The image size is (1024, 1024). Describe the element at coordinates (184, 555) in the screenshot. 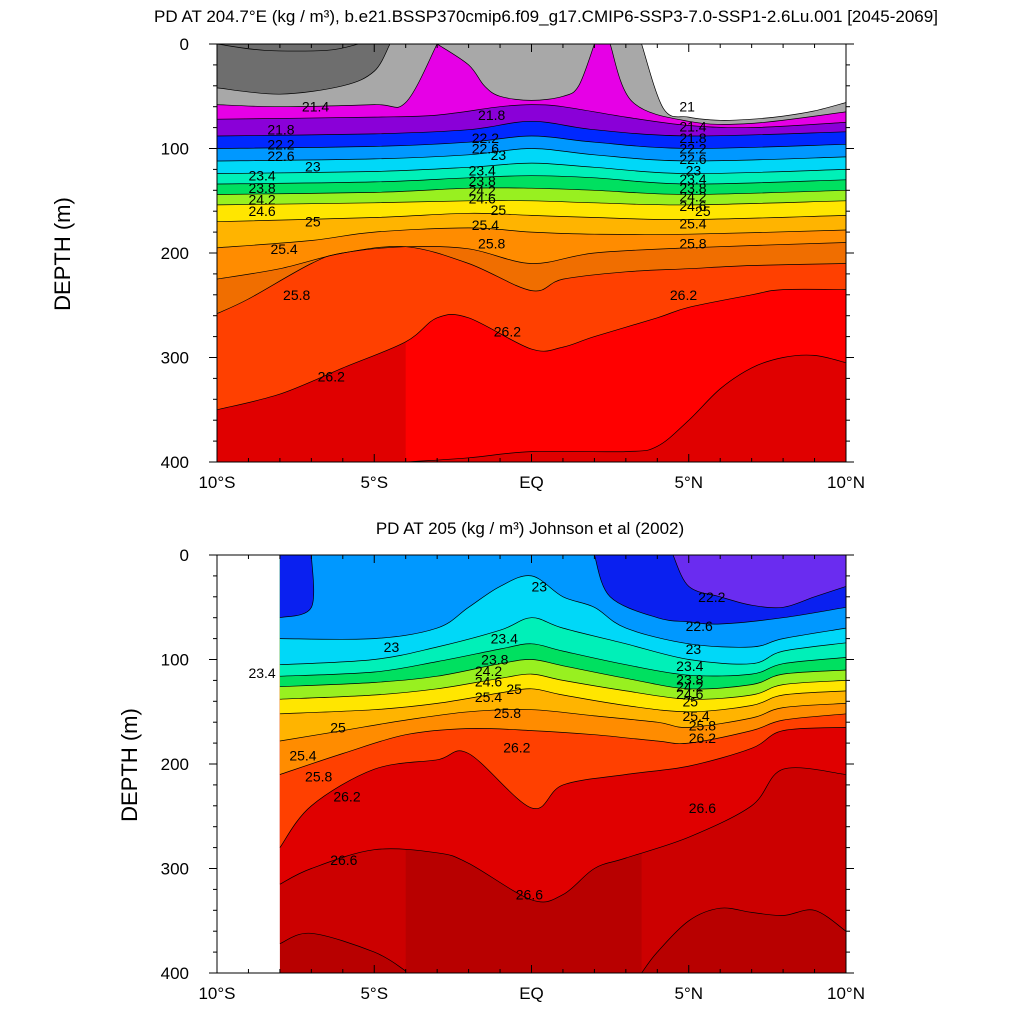

I see `y-tick-label: 0` at that location.